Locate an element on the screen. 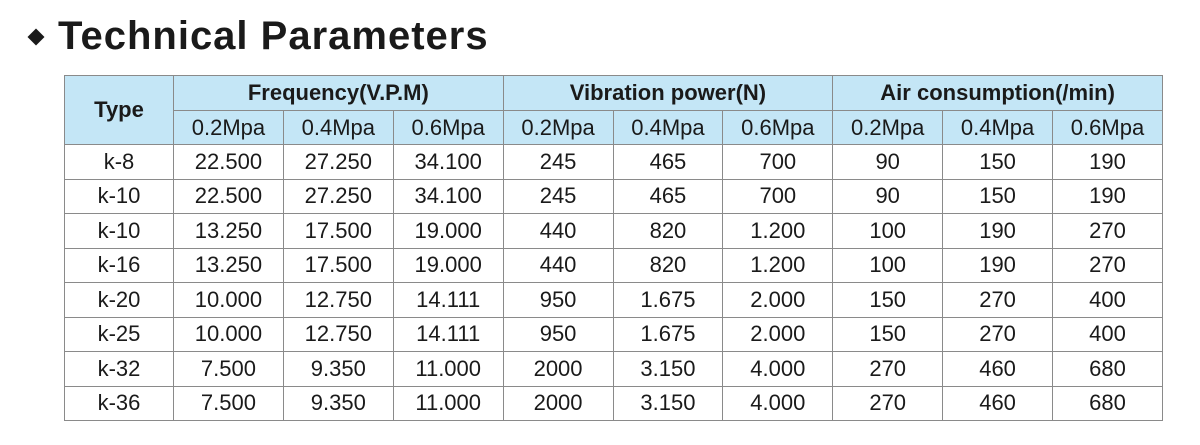 The image size is (1200, 445). value-cell: 460 is located at coordinates (997, 403).